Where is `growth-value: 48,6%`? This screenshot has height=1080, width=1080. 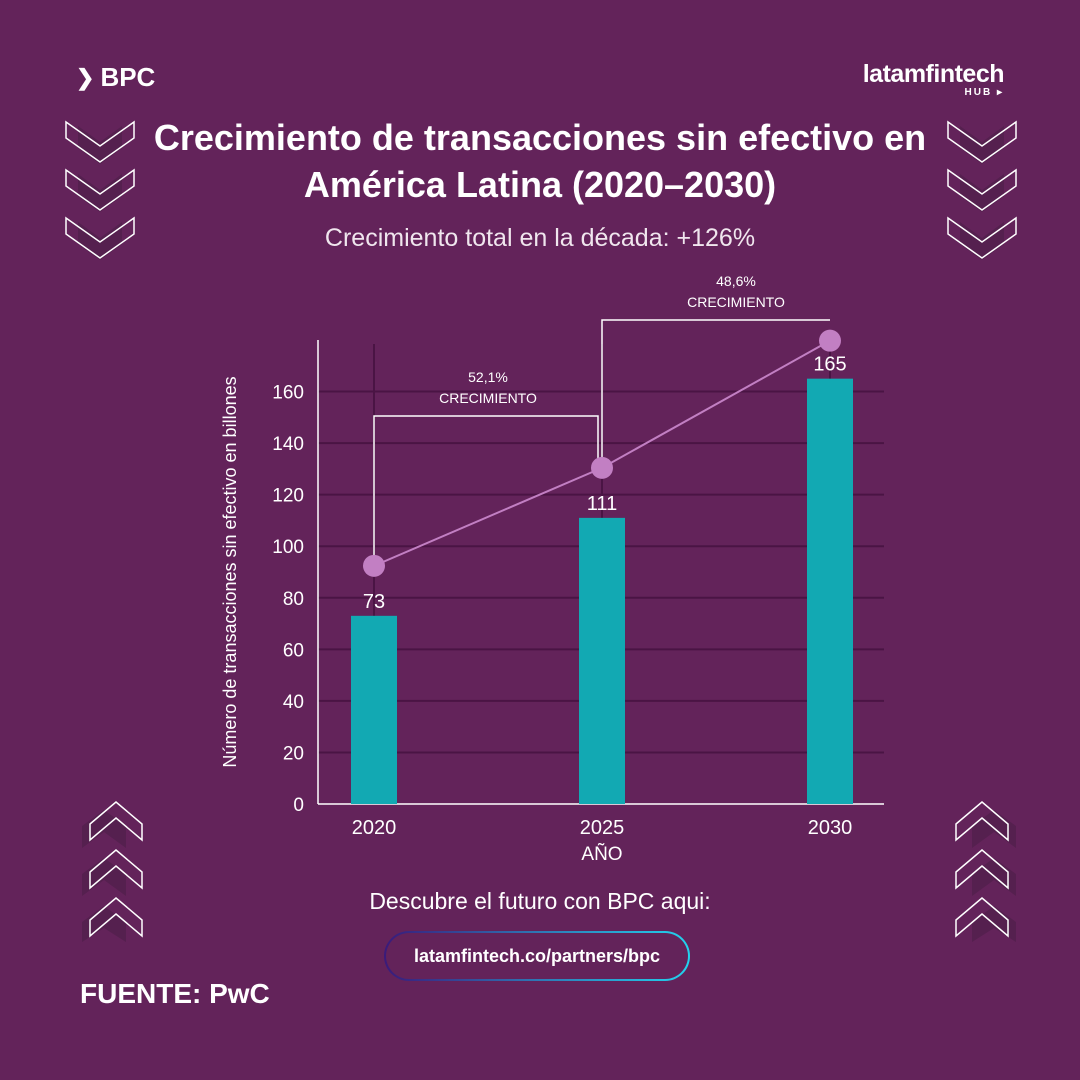
growth-value: 48,6% is located at coordinates (736, 281).